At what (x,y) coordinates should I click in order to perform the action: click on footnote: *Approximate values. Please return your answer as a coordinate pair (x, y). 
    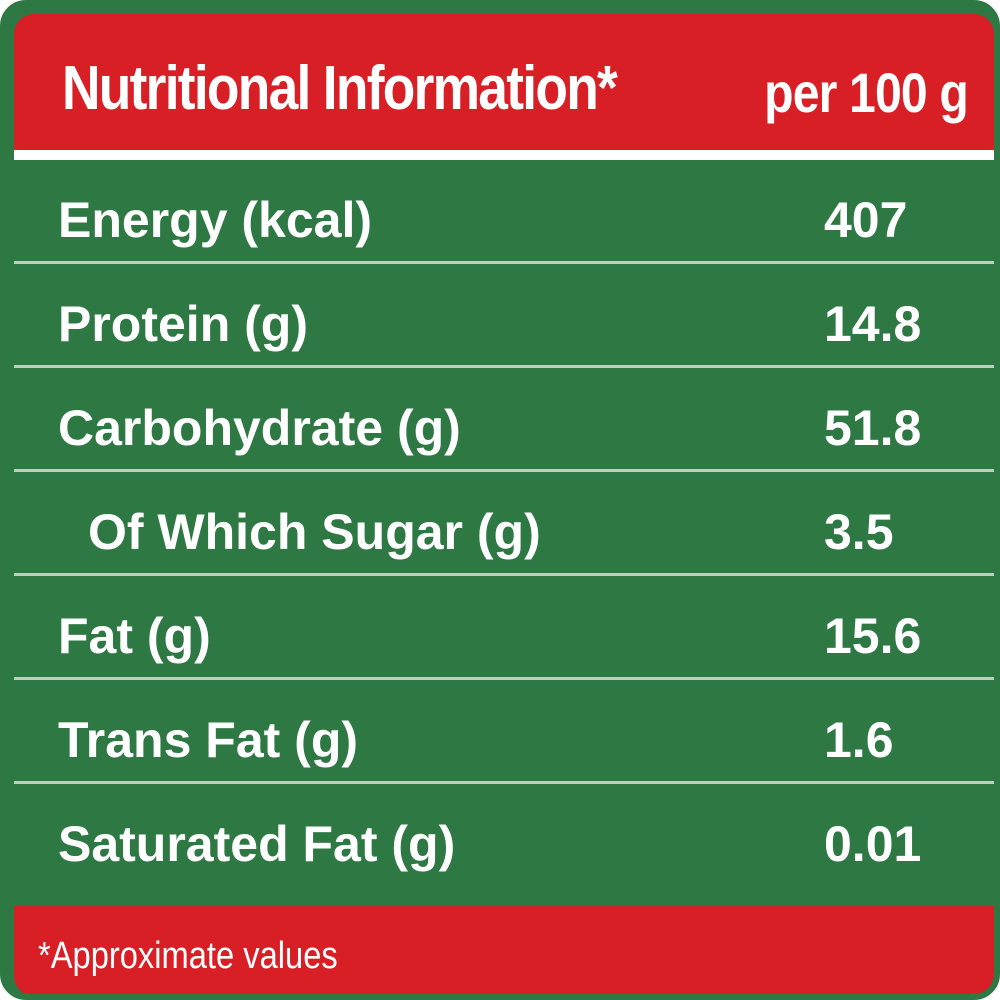
    Looking at the image, I should click on (188, 956).